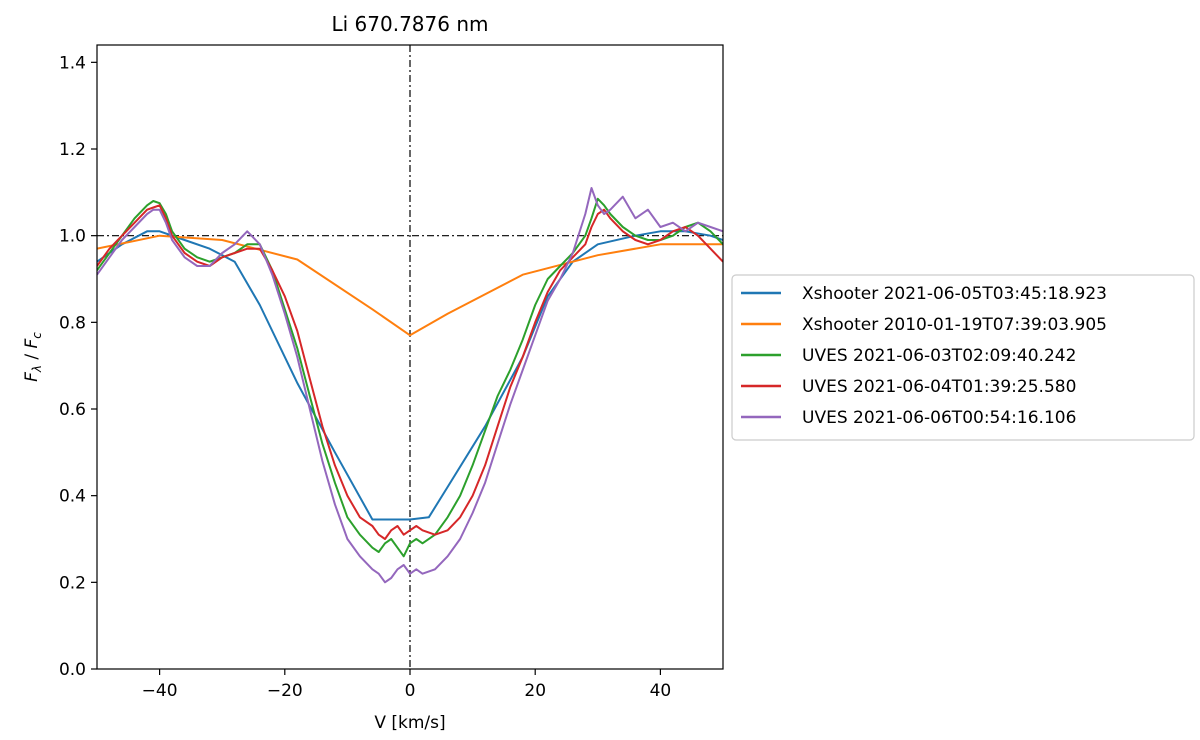 The height and width of the screenshot is (740, 1200). Describe the element at coordinates (72, 410) in the screenshot. I see `y-tick-label: 0.6` at that location.